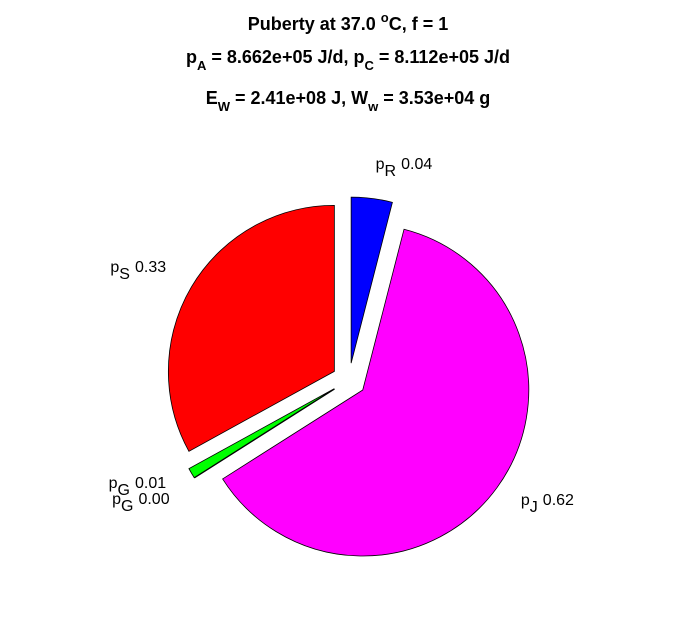 This screenshot has height=618, width=696. Describe the element at coordinates (124, 274) in the screenshot. I see `slice-label-subscript: S` at that location.